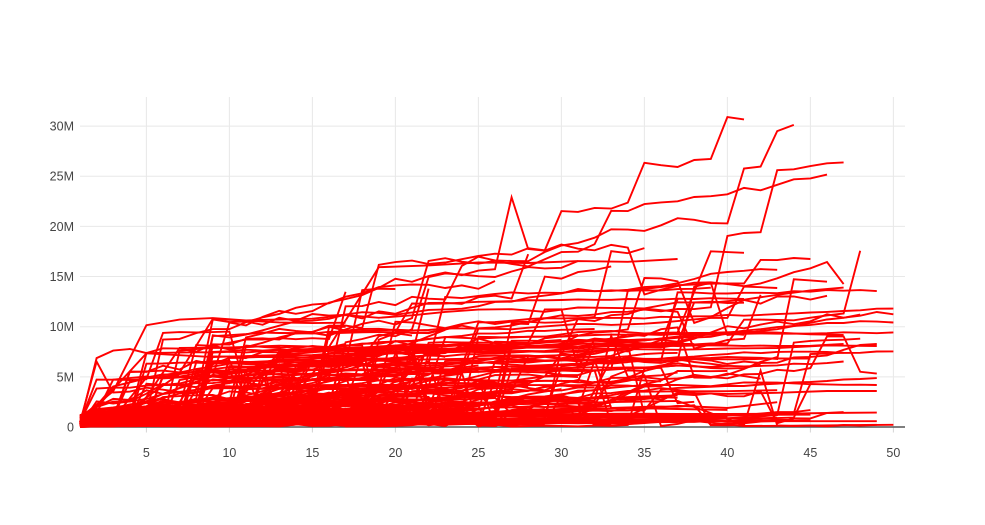 The image size is (985, 525). What do you see at coordinates (727, 453) in the screenshot?
I see `x-tick-label: 40` at bounding box center [727, 453].